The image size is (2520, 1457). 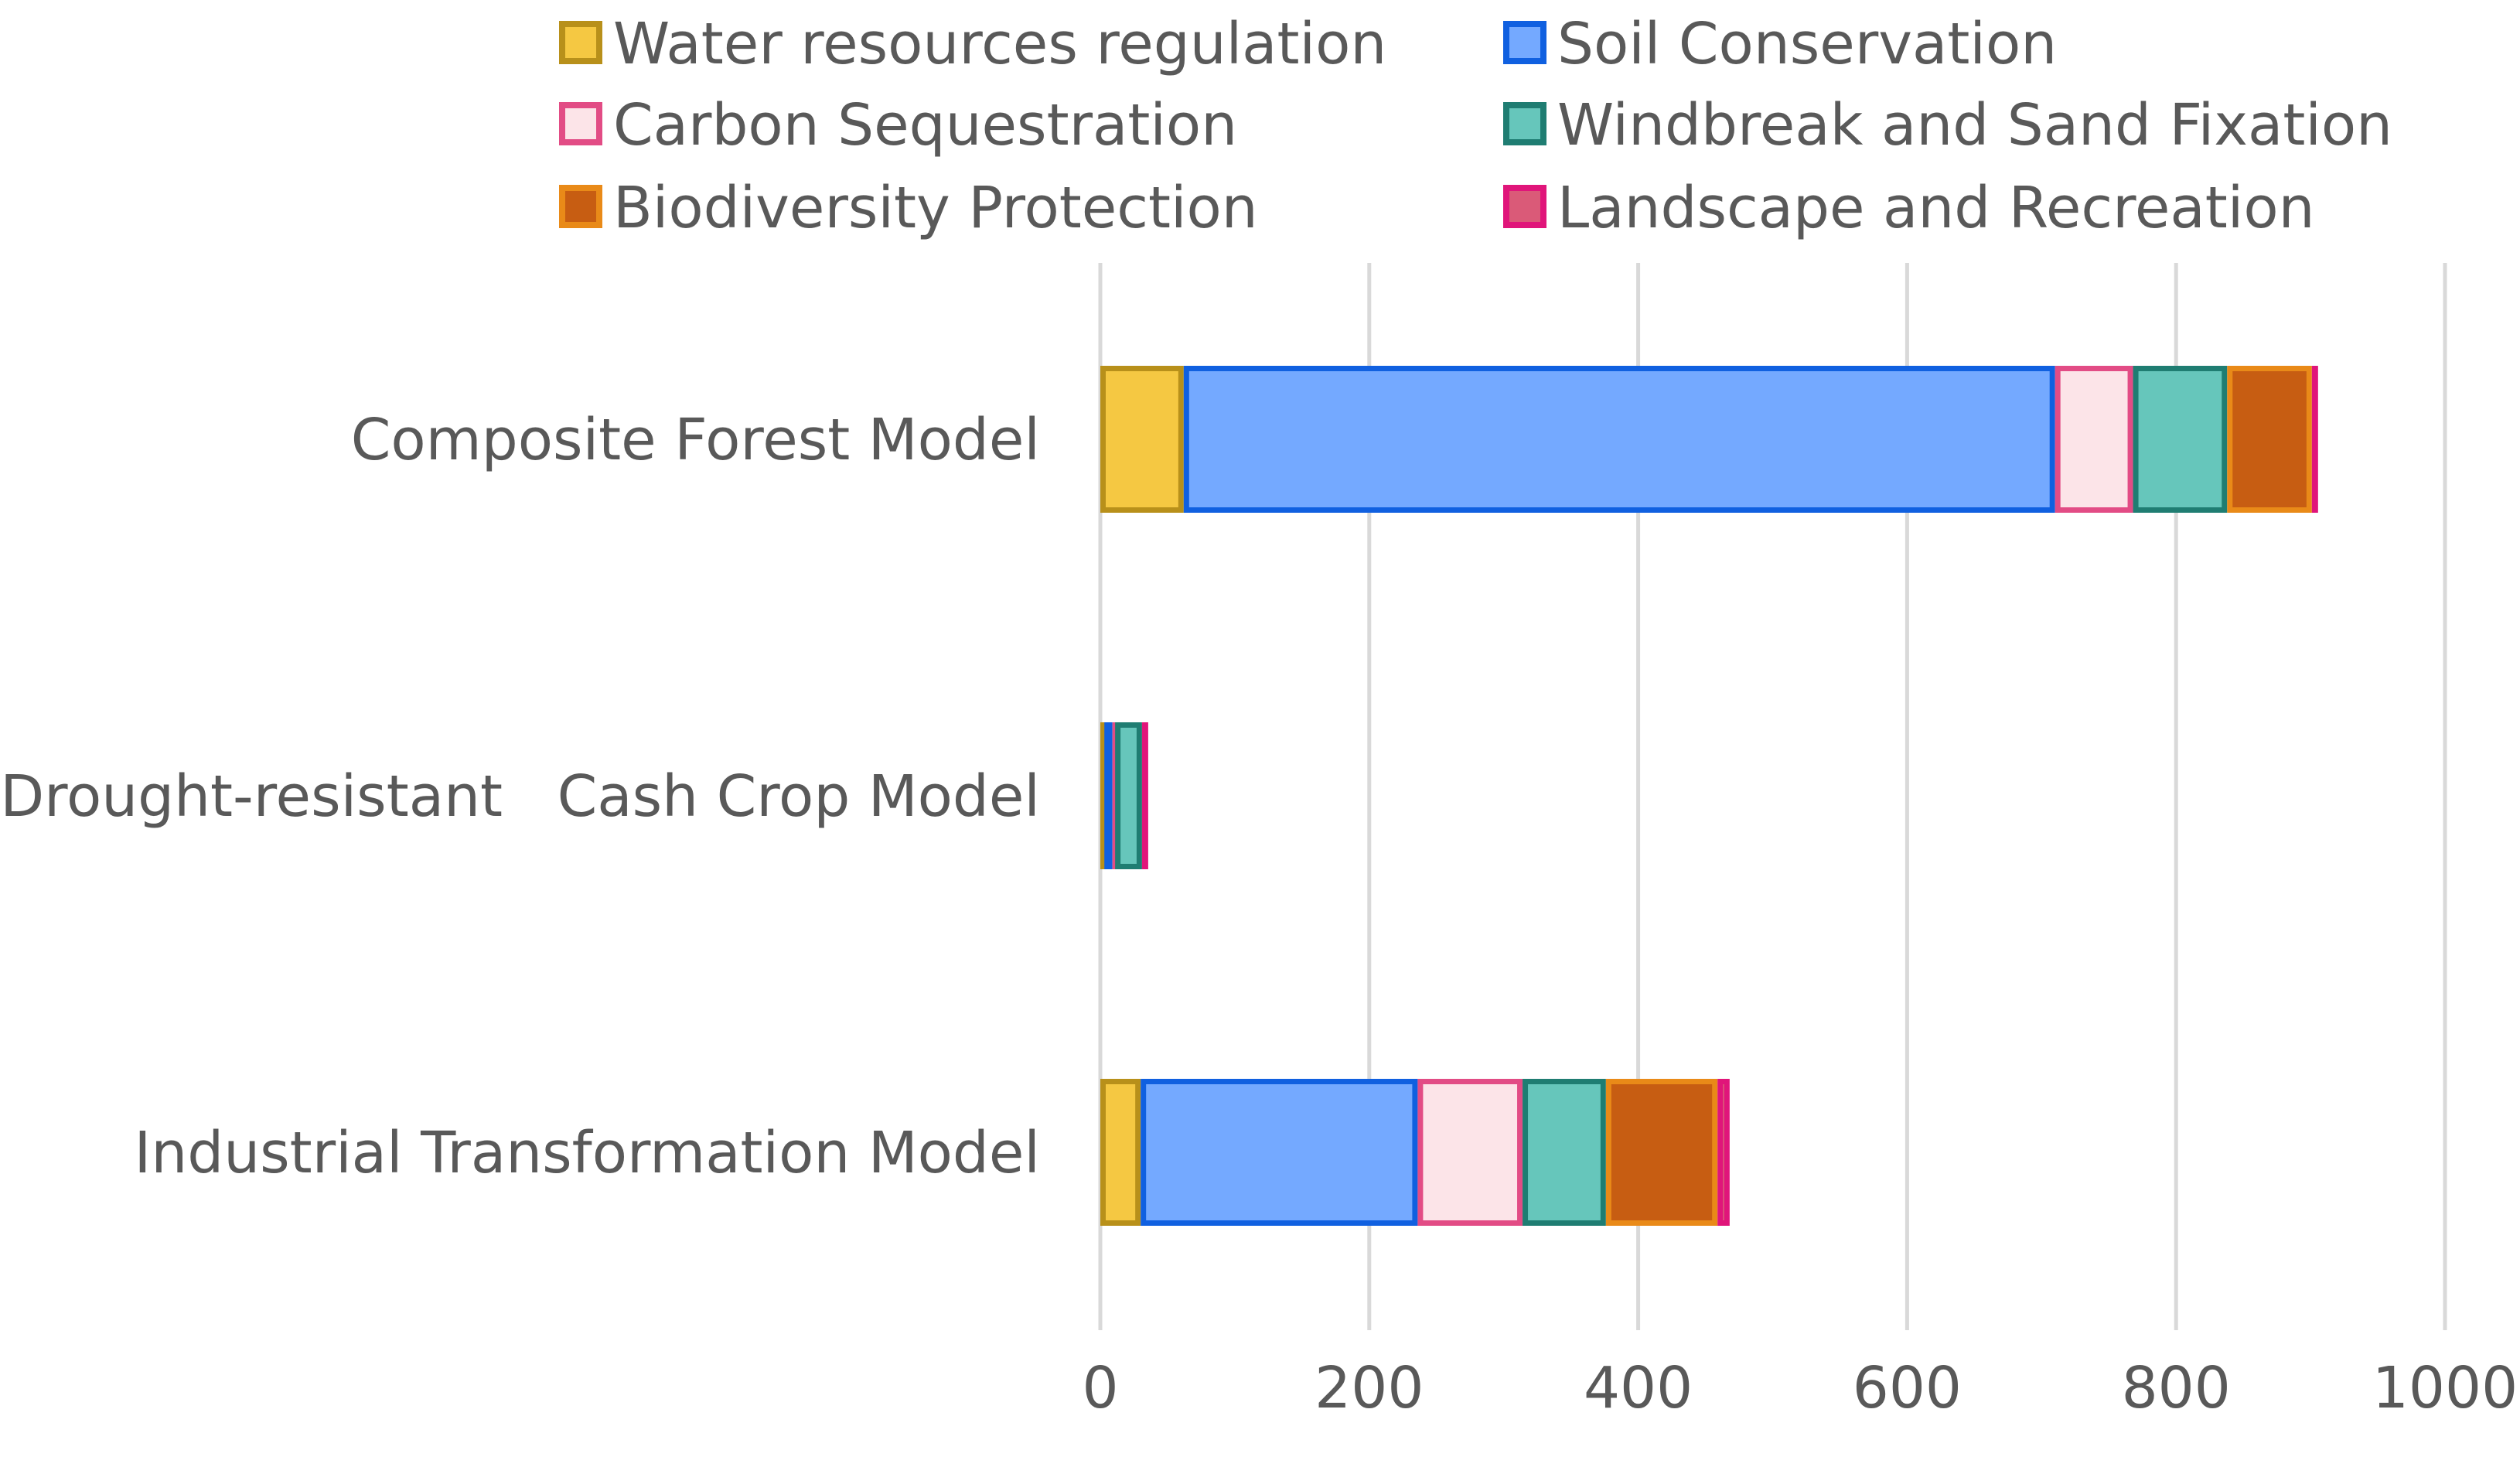 What do you see at coordinates (925, 125) in the screenshot?
I see `legend-label-2: Carbon Sequestration` at bounding box center [925, 125].